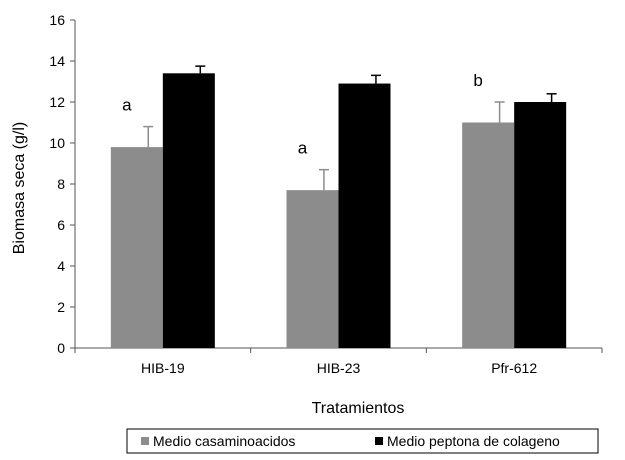  What do you see at coordinates (163, 368) in the screenshot?
I see `x-tick-label: HIB-19` at bounding box center [163, 368].